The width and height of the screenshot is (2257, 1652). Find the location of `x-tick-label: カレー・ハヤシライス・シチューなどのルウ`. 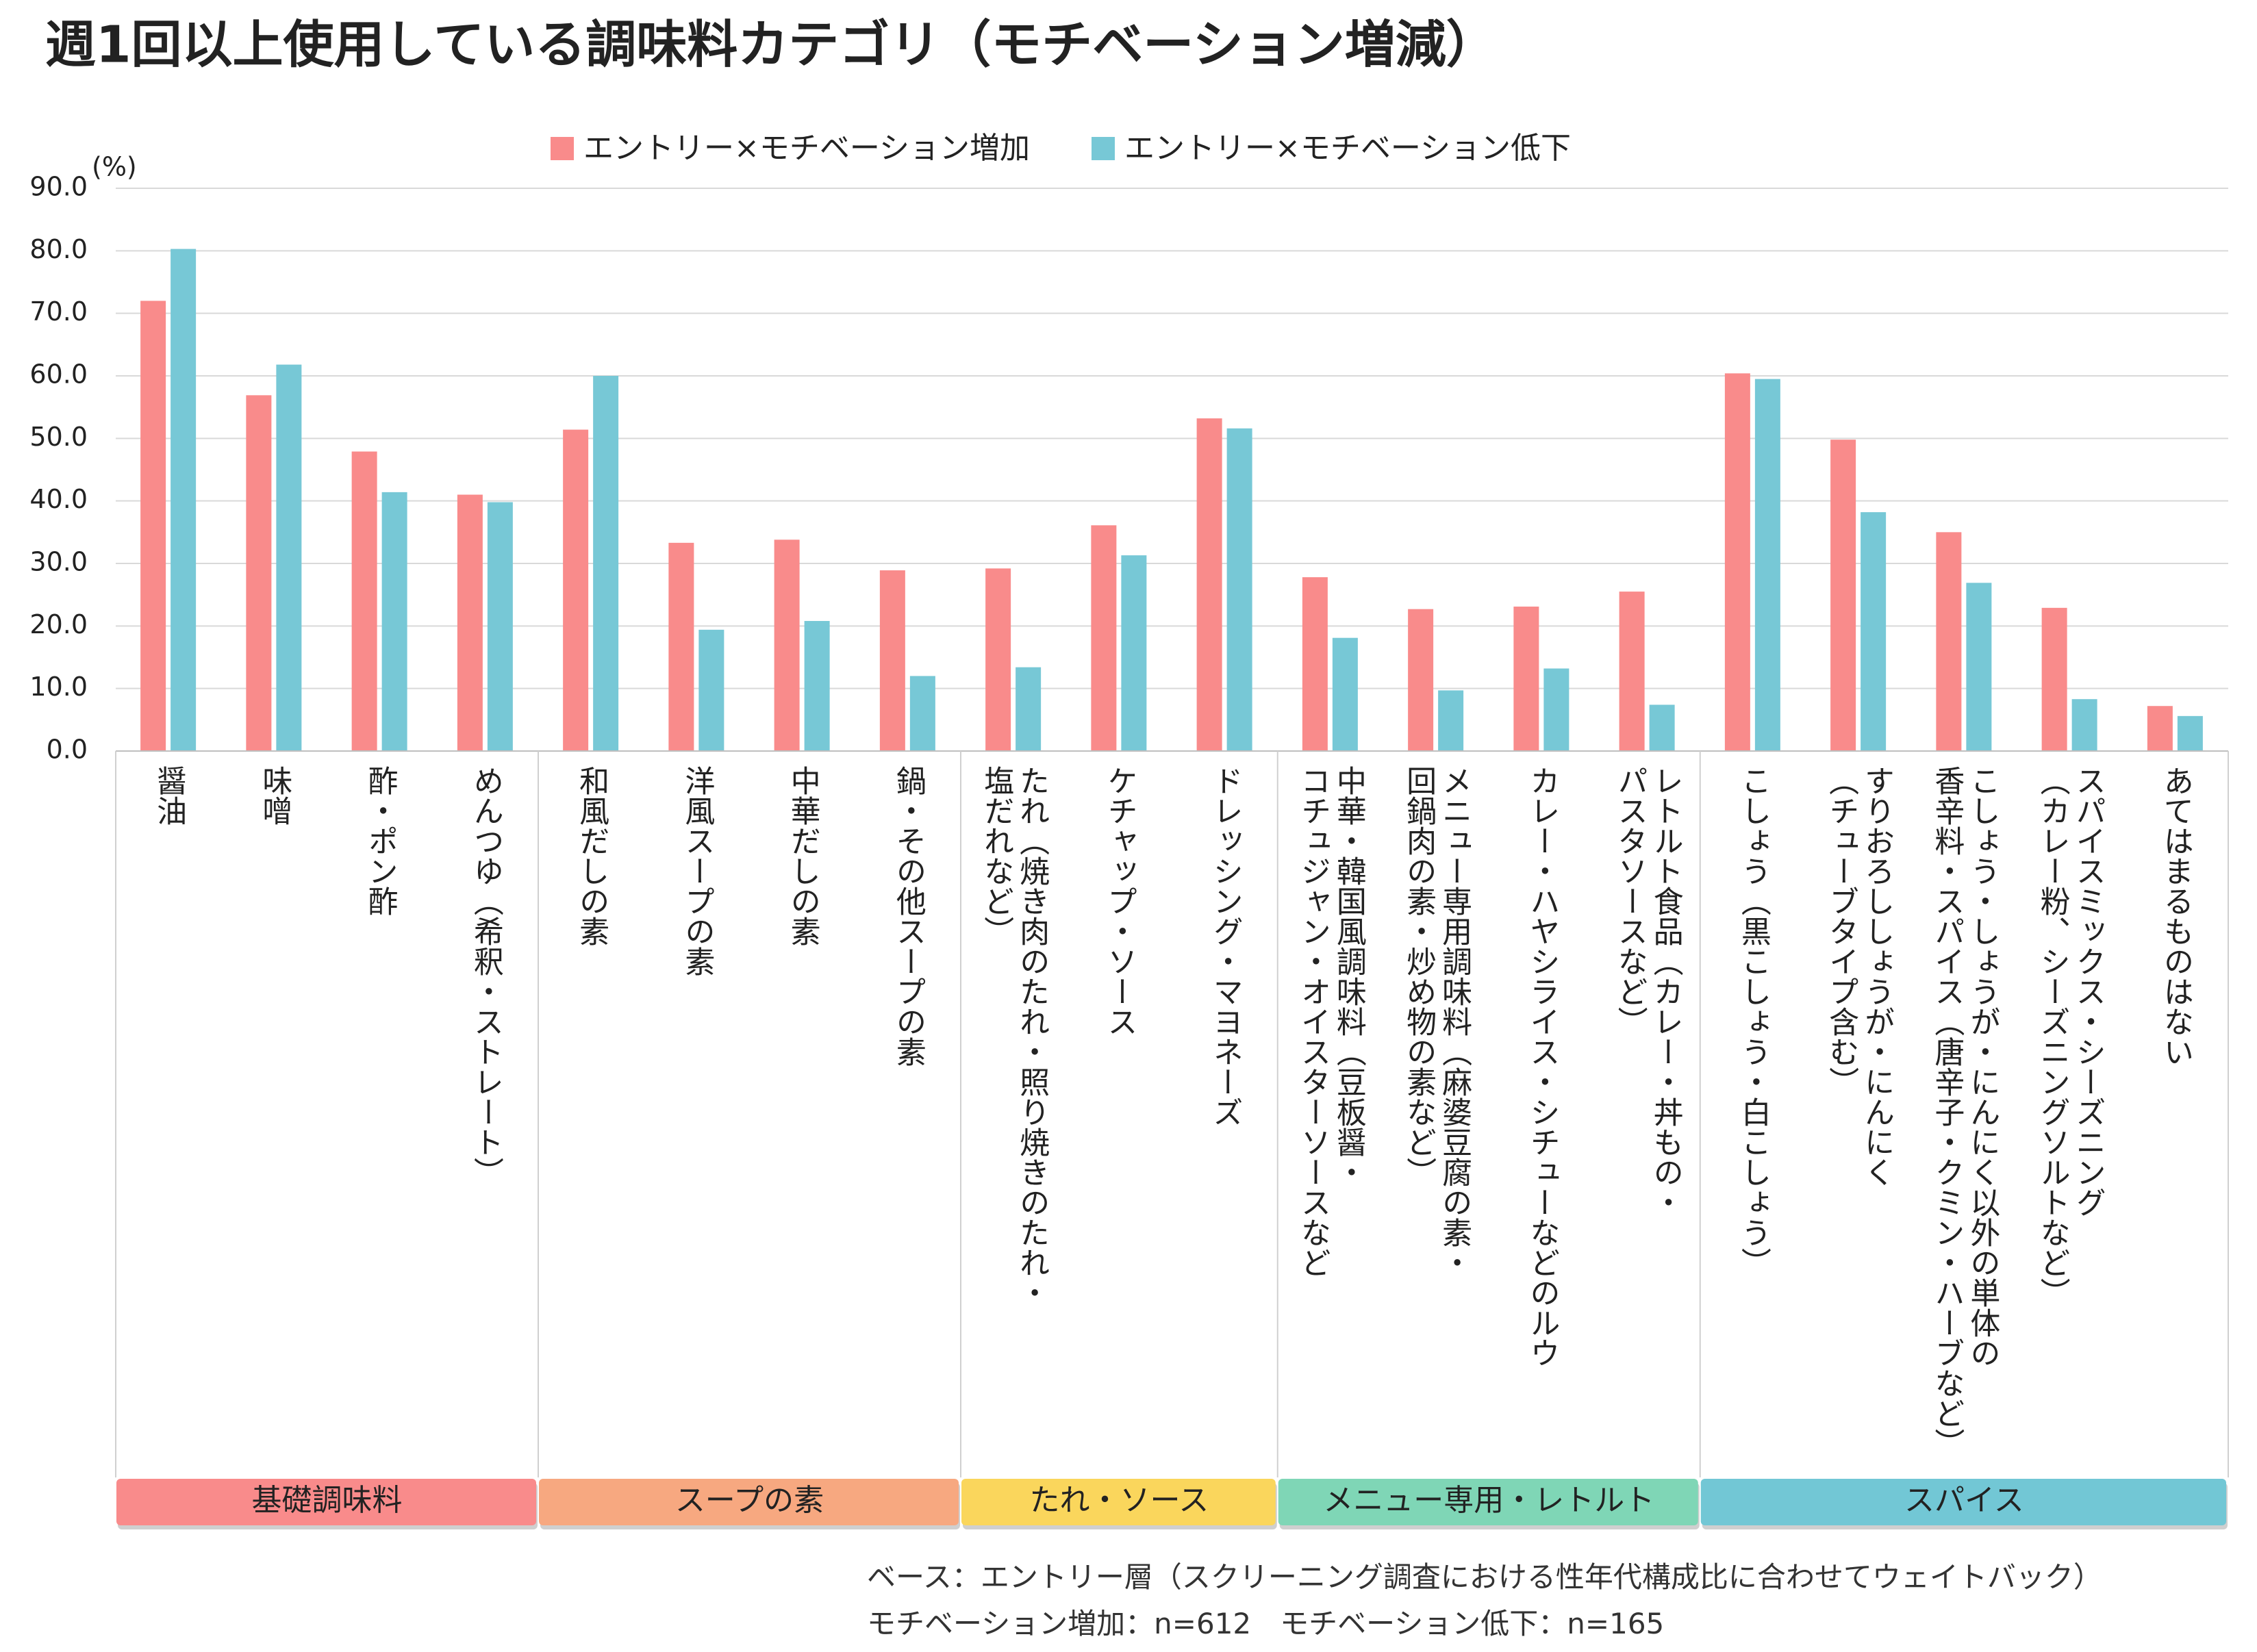

x-tick-label: カレー・ハヤシライス・シチューなどのルウ is located at coordinates (1542, 1066).